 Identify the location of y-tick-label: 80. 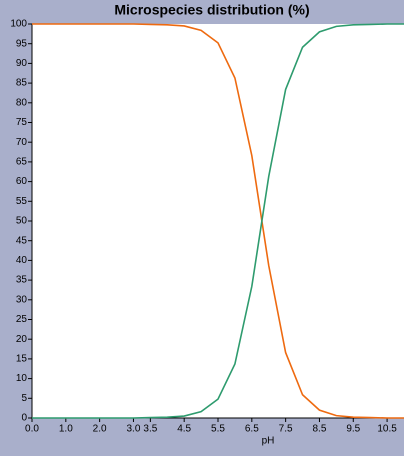
(22, 102).